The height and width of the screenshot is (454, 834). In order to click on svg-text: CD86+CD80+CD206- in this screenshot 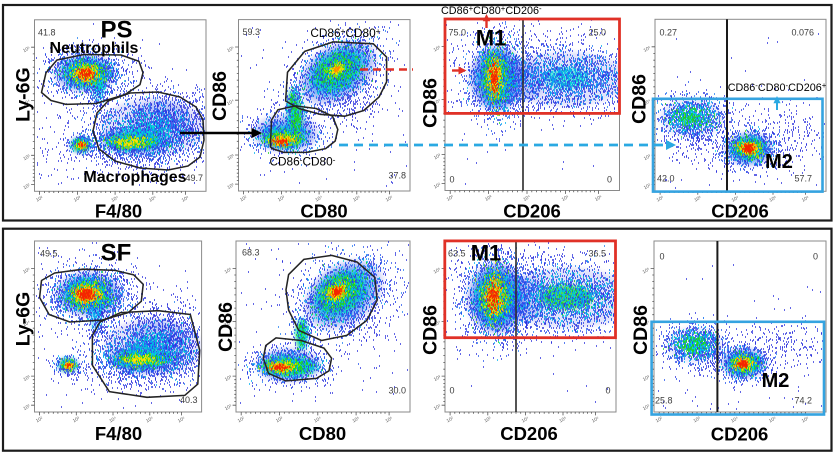, I will do `click(491, 10)`.